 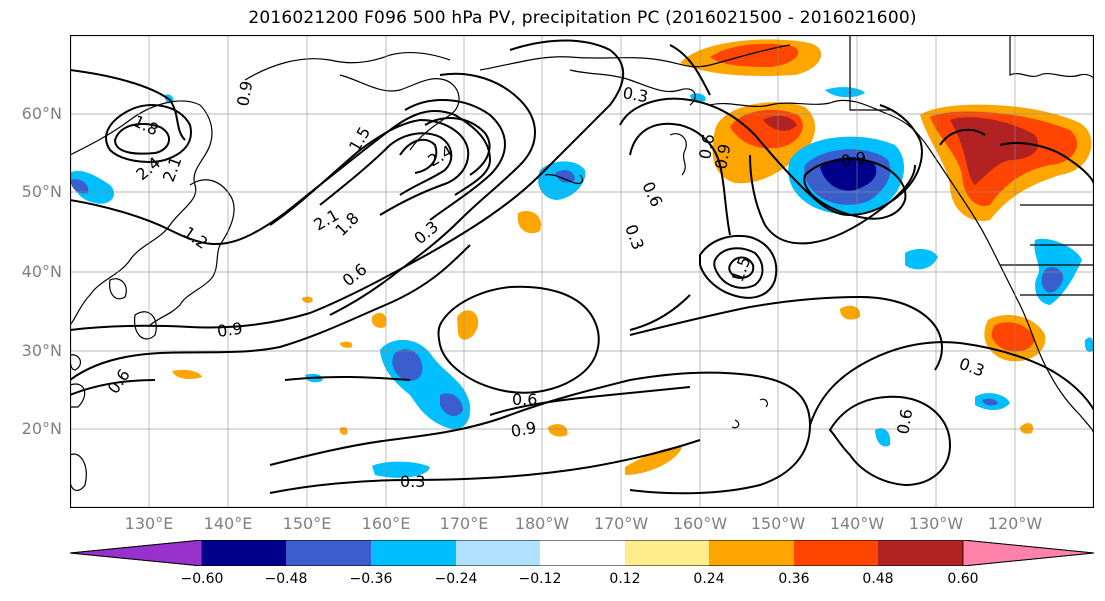 What do you see at coordinates (41, 350) in the screenshot?
I see `lat-label-30n: 30°N` at bounding box center [41, 350].